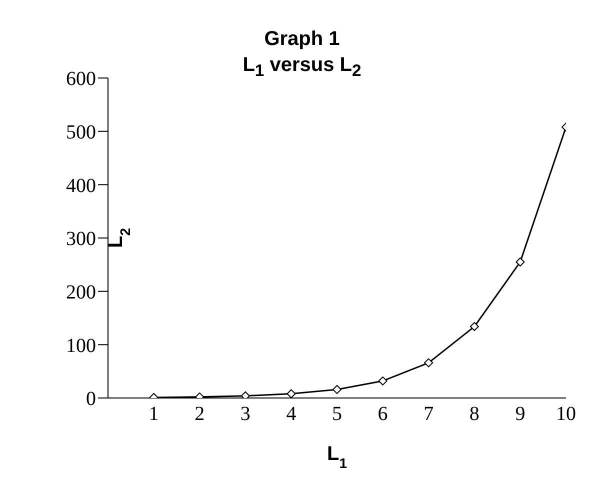 The width and height of the screenshot is (604, 489). What do you see at coordinates (81, 292) in the screenshot?
I see `y-tick-label: 200` at bounding box center [81, 292].